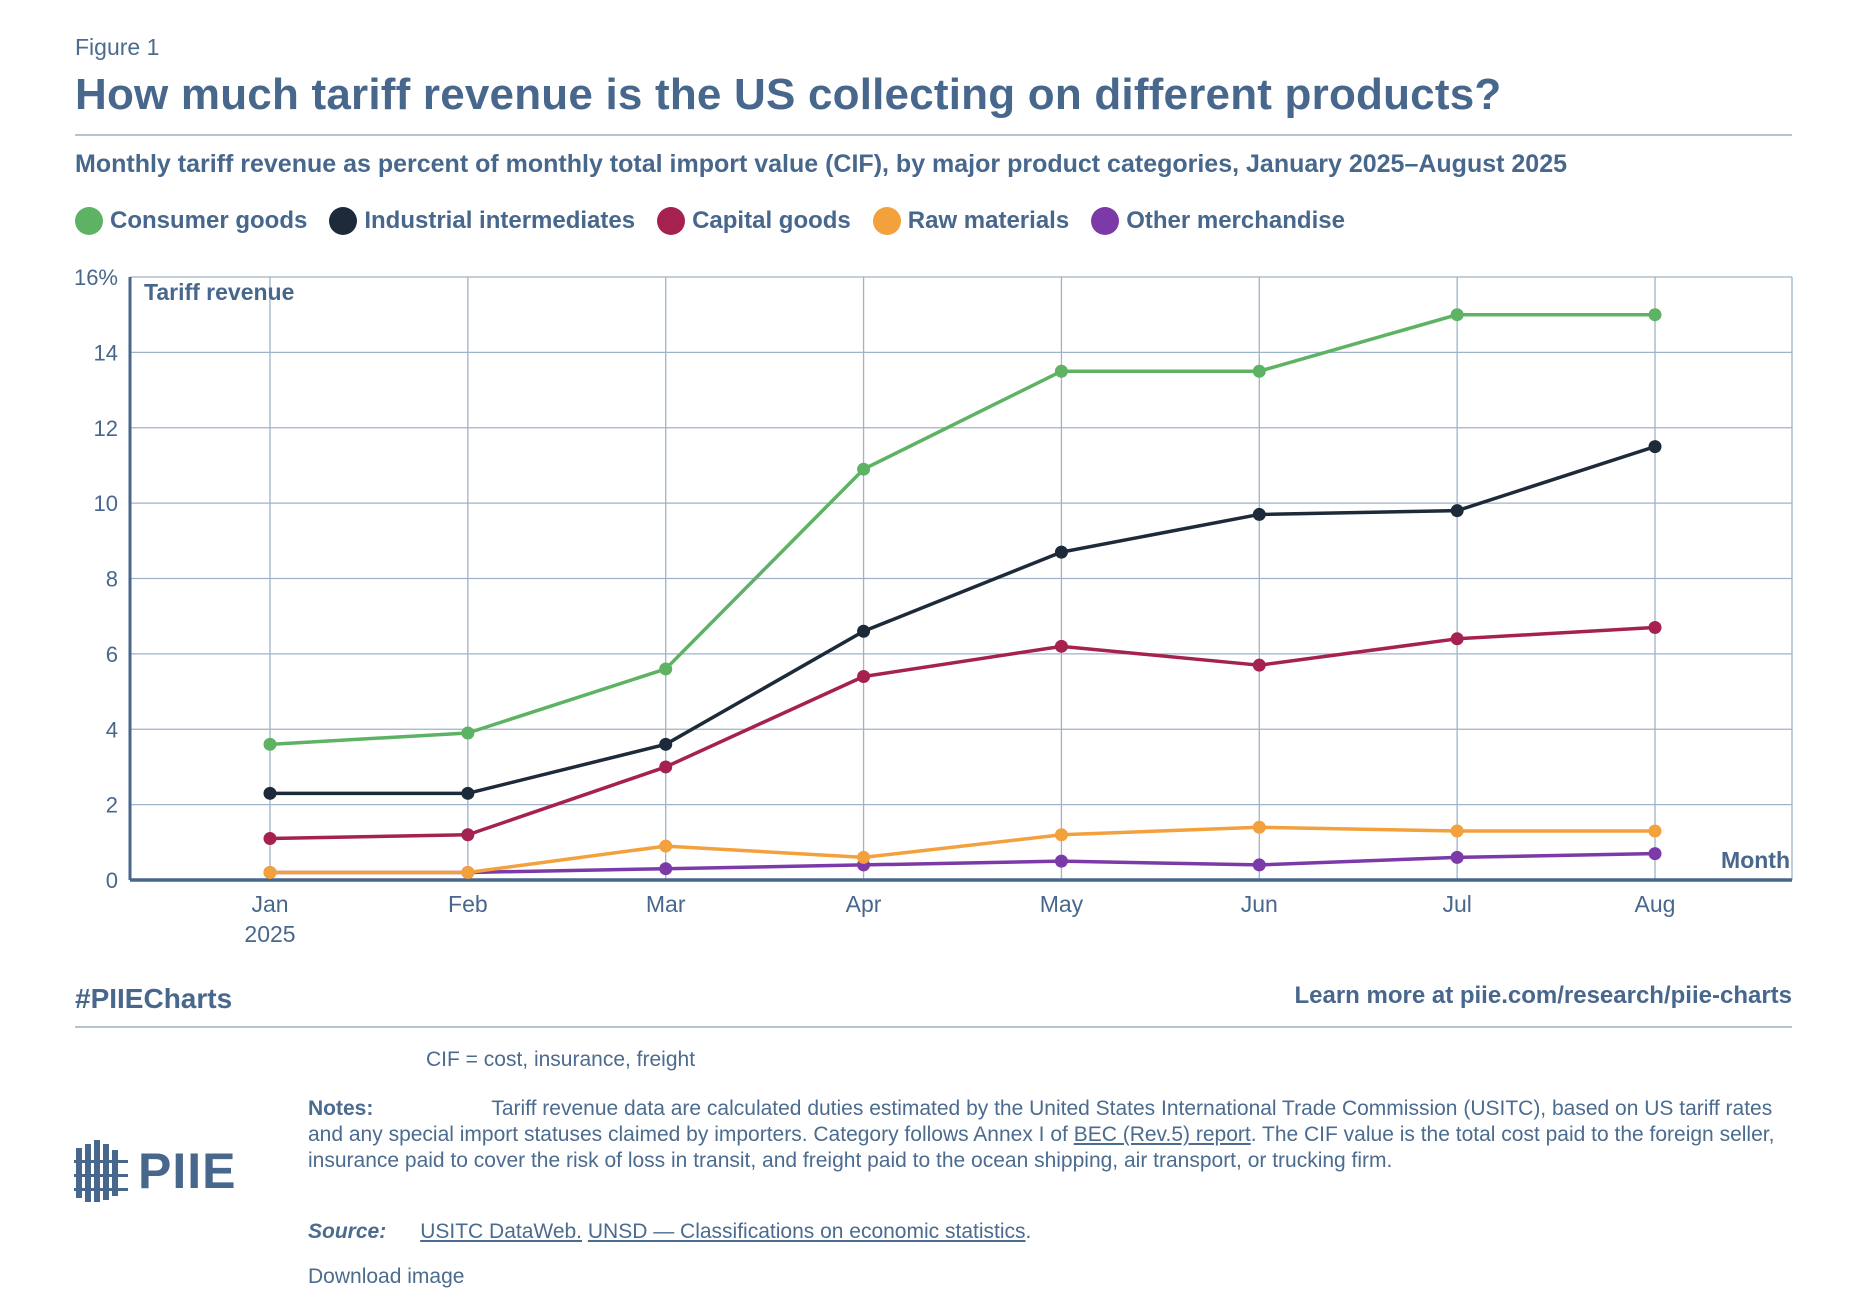 This screenshot has width=1862, height=1300. What do you see at coordinates (96, 277) in the screenshot?
I see `y-tick-label: 16%` at bounding box center [96, 277].